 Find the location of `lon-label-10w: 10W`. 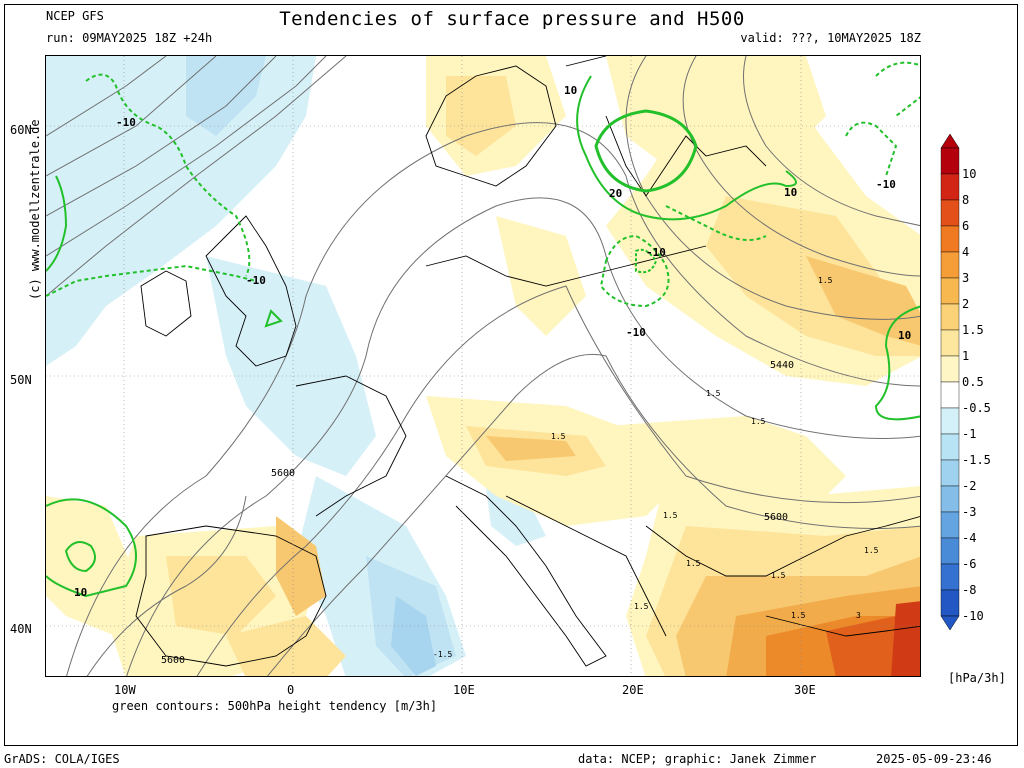

lon-label-10w: 10W is located at coordinates (125, 690).